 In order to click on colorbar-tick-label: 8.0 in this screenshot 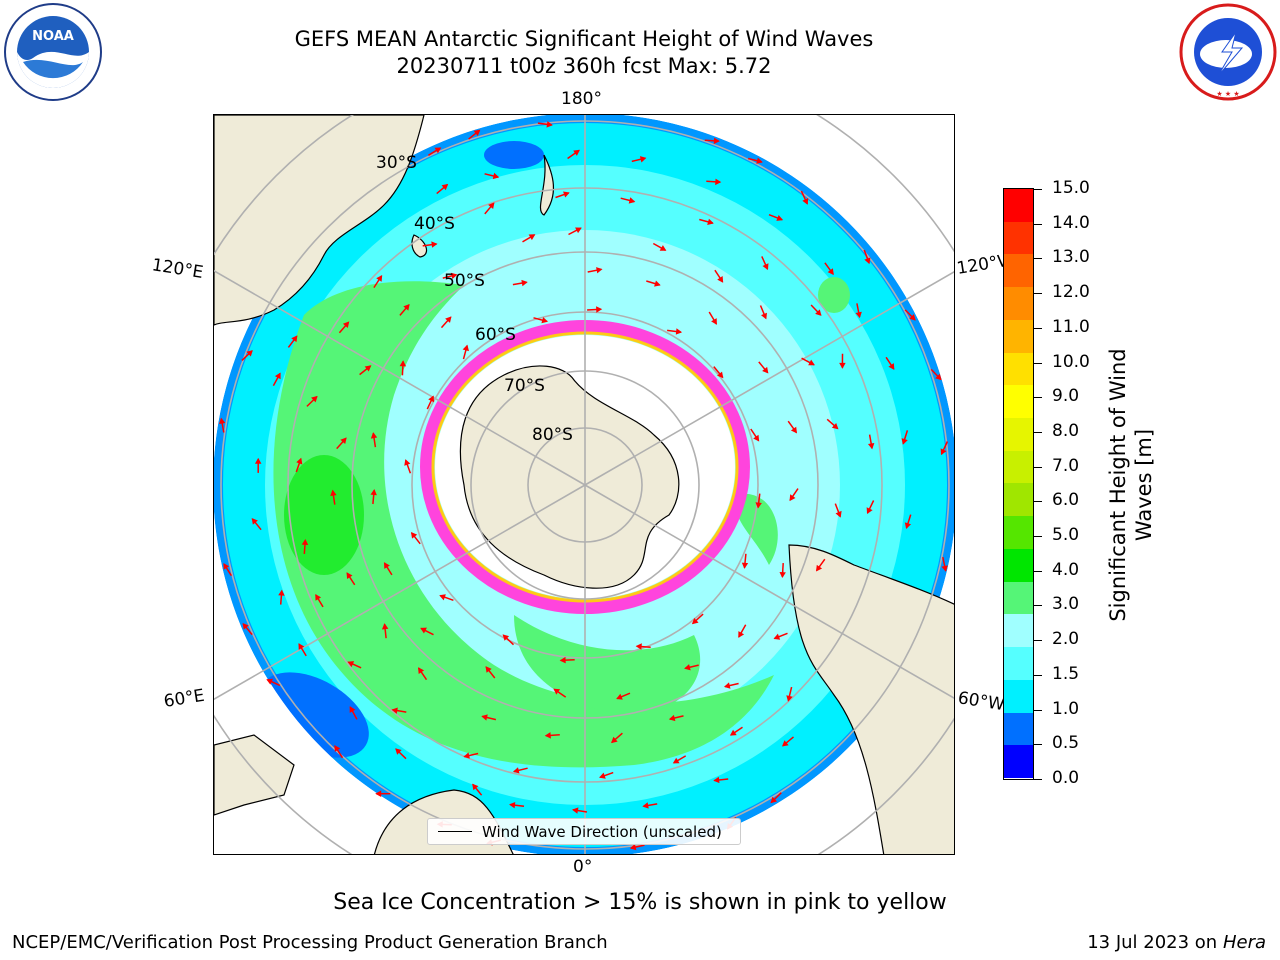, I will do `click(1066, 430)`.